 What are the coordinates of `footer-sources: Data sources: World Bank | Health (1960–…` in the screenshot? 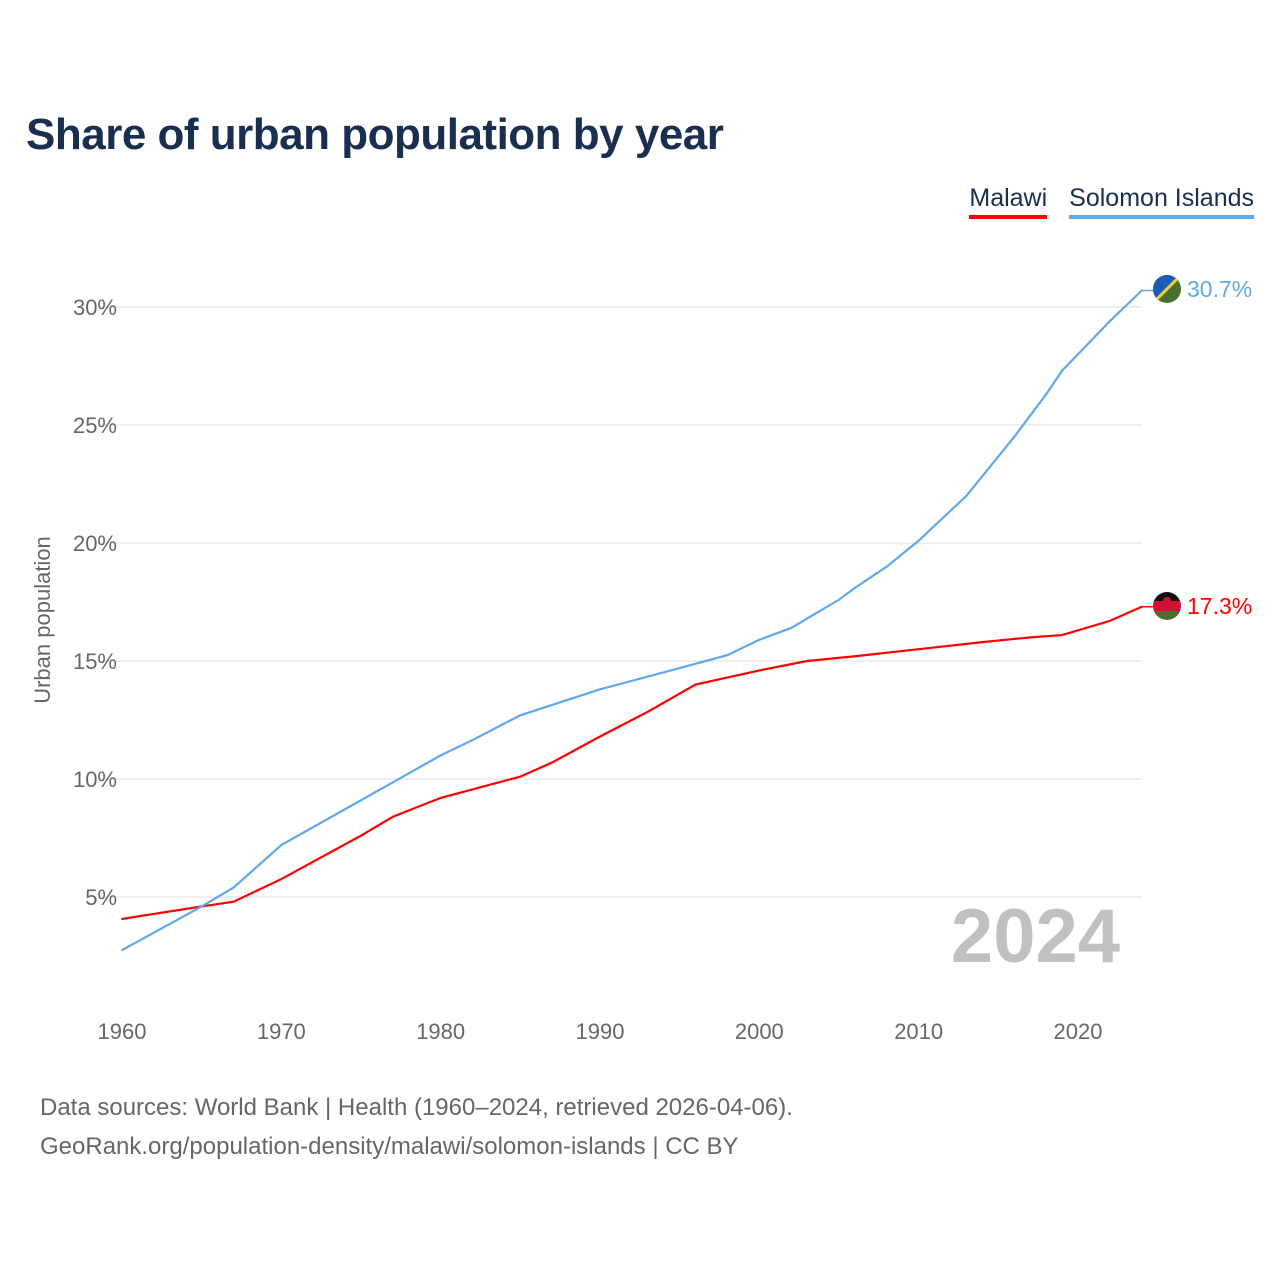 It's located at (416, 1107).